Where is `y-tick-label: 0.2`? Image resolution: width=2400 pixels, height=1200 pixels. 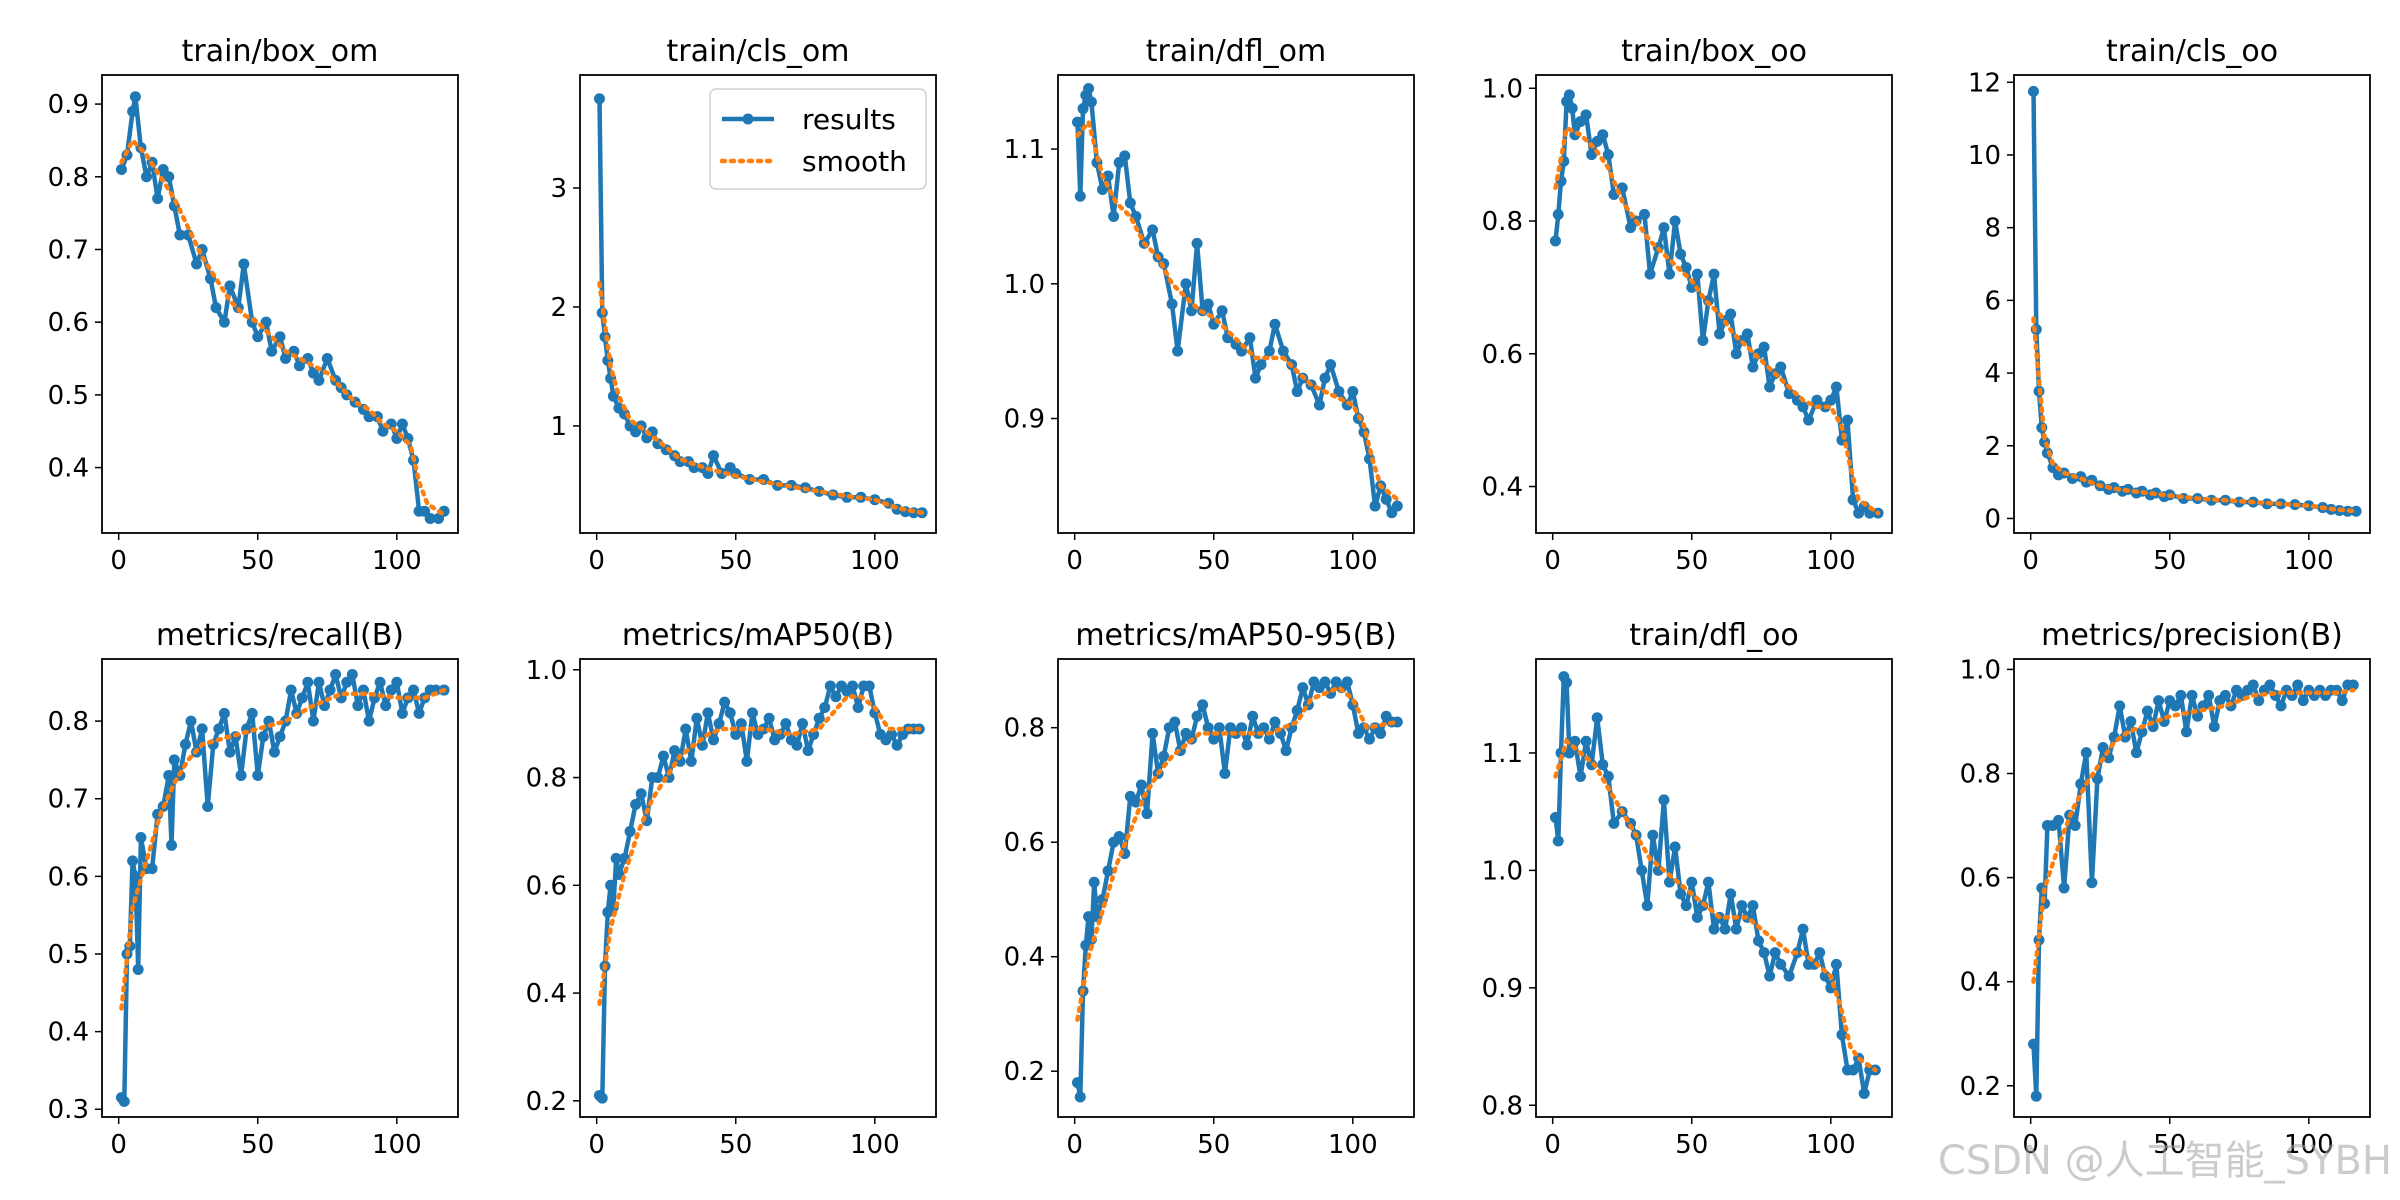
y-tick-label: 0.2 is located at coordinates (1024, 1072).